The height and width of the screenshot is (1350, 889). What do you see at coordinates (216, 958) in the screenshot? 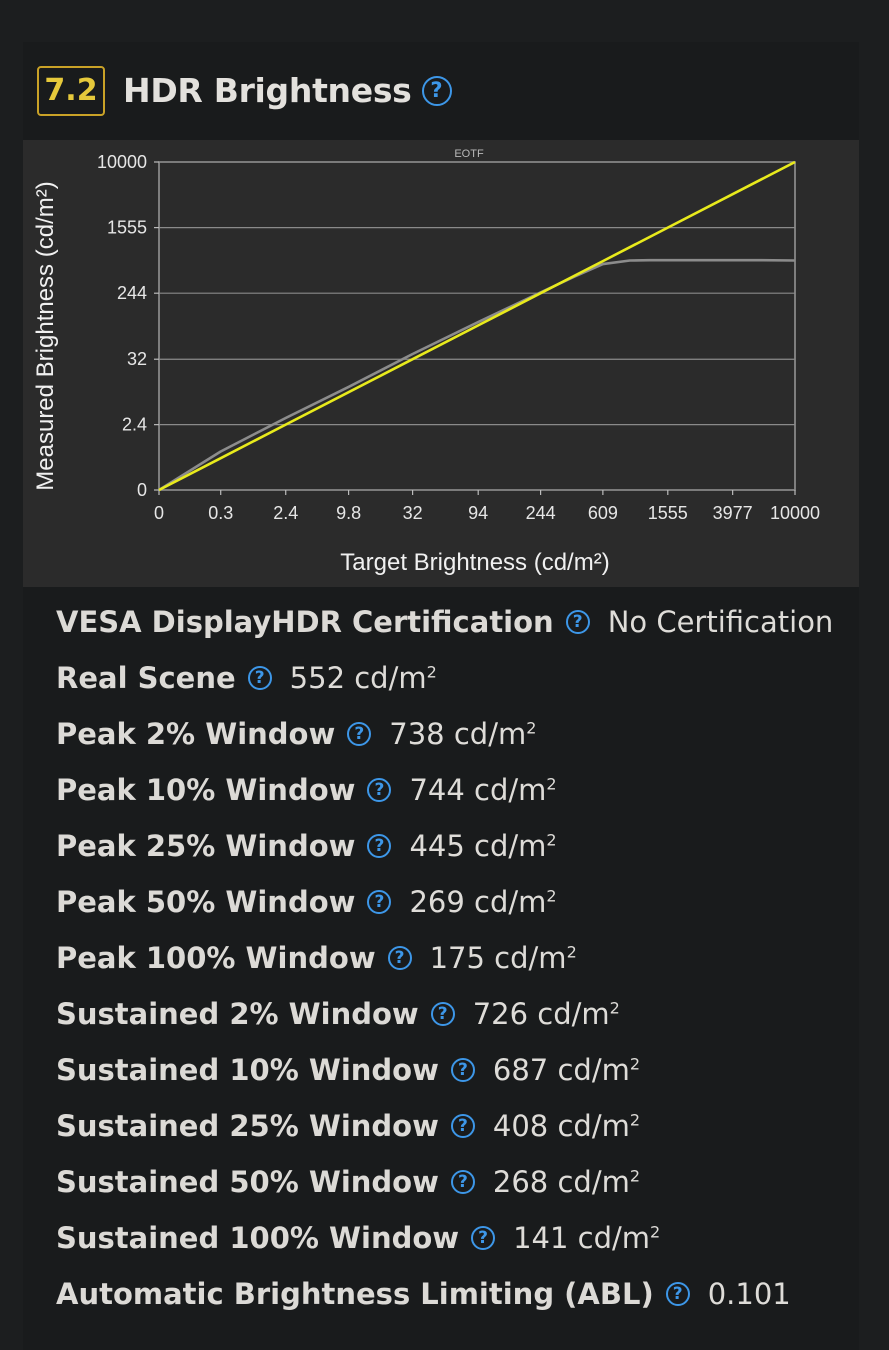
I see `metric-label: Peak 100% Window` at bounding box center [216, 958].